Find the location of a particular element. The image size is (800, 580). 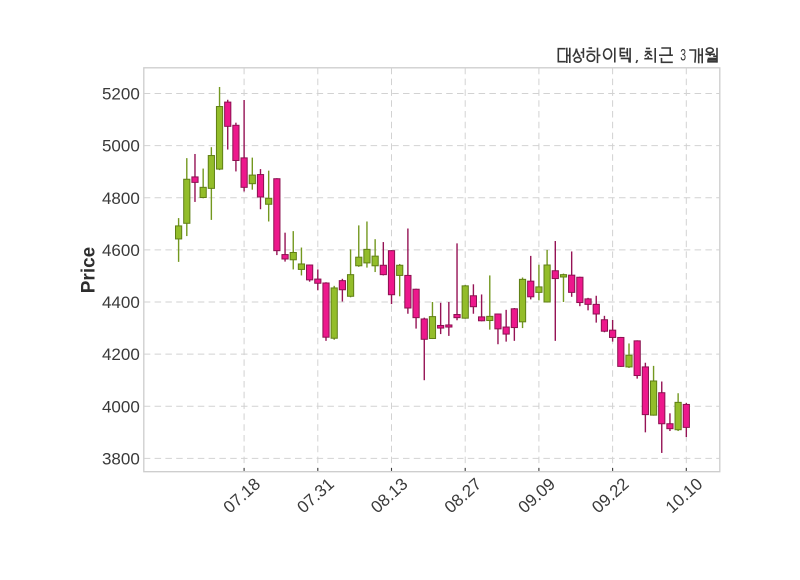

svg-text: 4000 is located at coordinates (121, 406).